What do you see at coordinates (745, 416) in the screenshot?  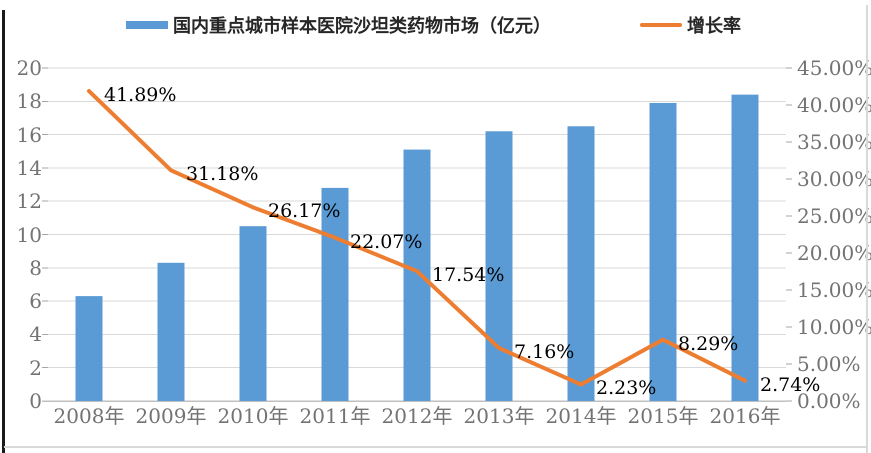 I see `x-axis-tick-label: 2016年` at bounding box center [745, 416].